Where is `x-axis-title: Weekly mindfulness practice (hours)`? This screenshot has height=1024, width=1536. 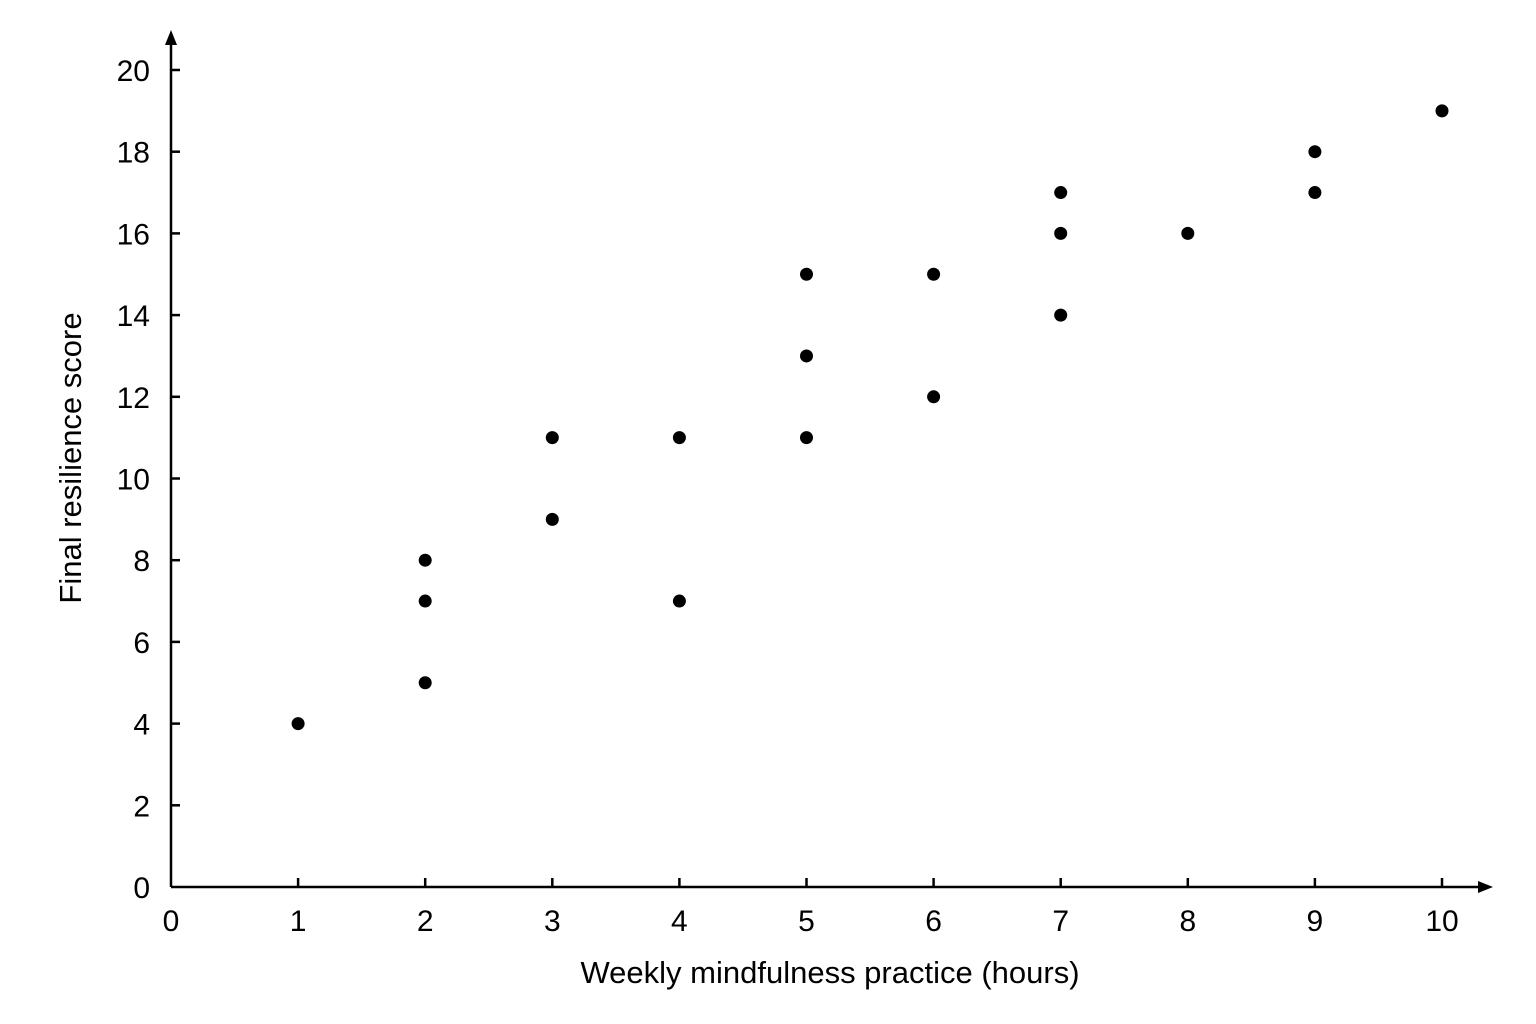 x-axis-title: Weekly mindfulness practice (hours) is located at coordinates (829, 972).